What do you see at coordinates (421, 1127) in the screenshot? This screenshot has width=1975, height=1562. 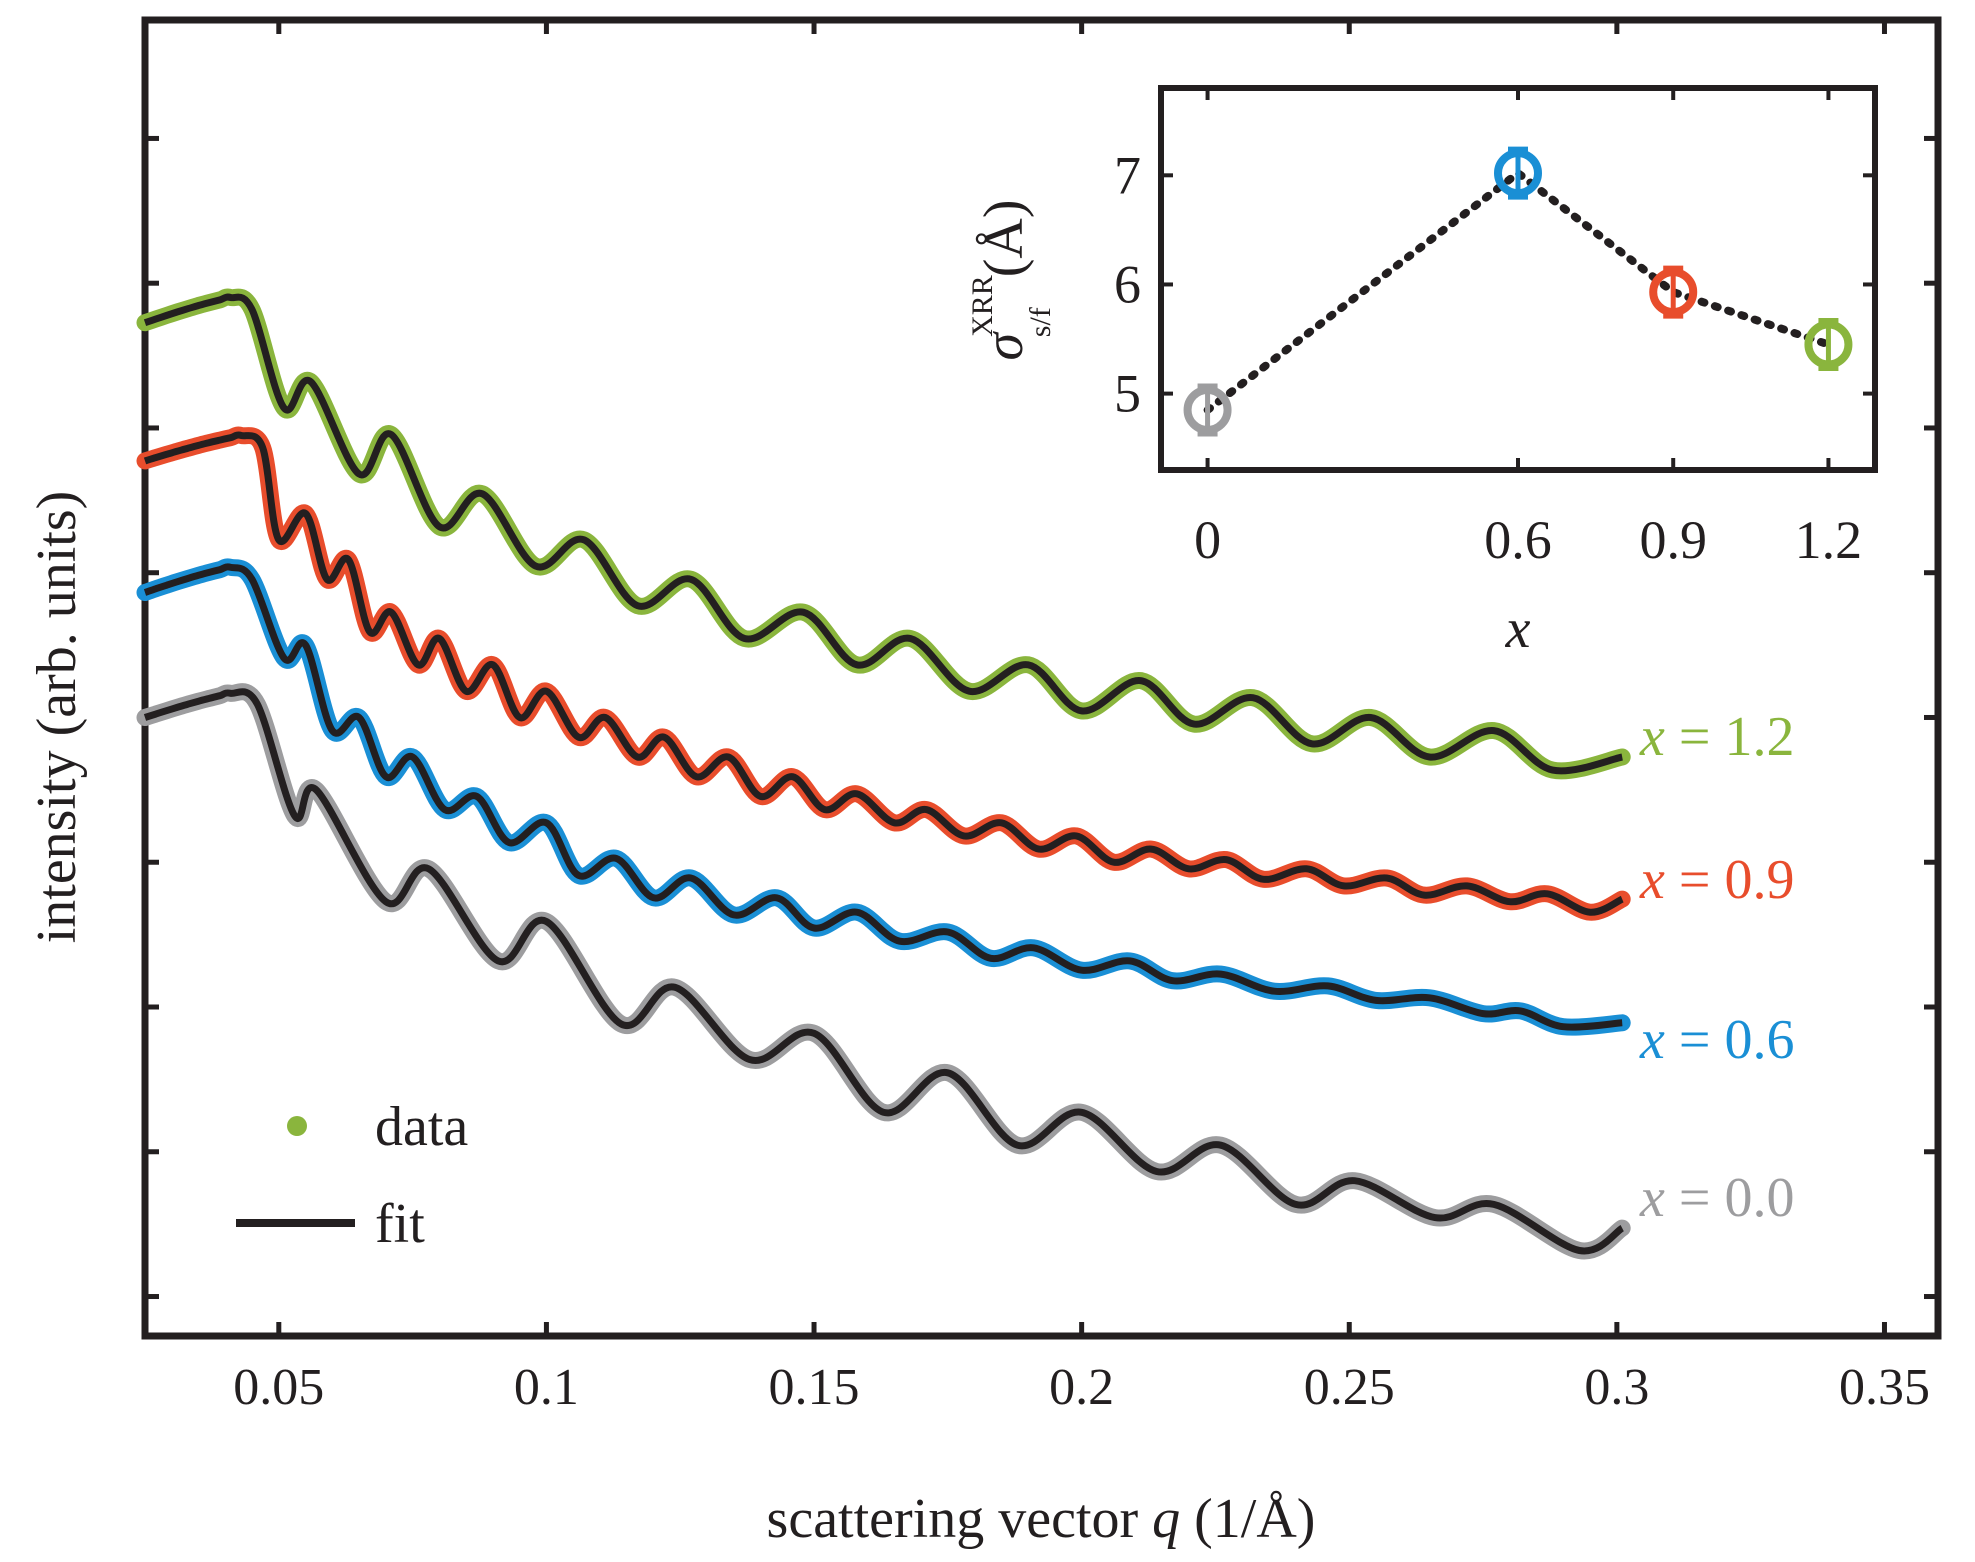 I see `legend-data-label: data` at bounding box center [421, 1127].